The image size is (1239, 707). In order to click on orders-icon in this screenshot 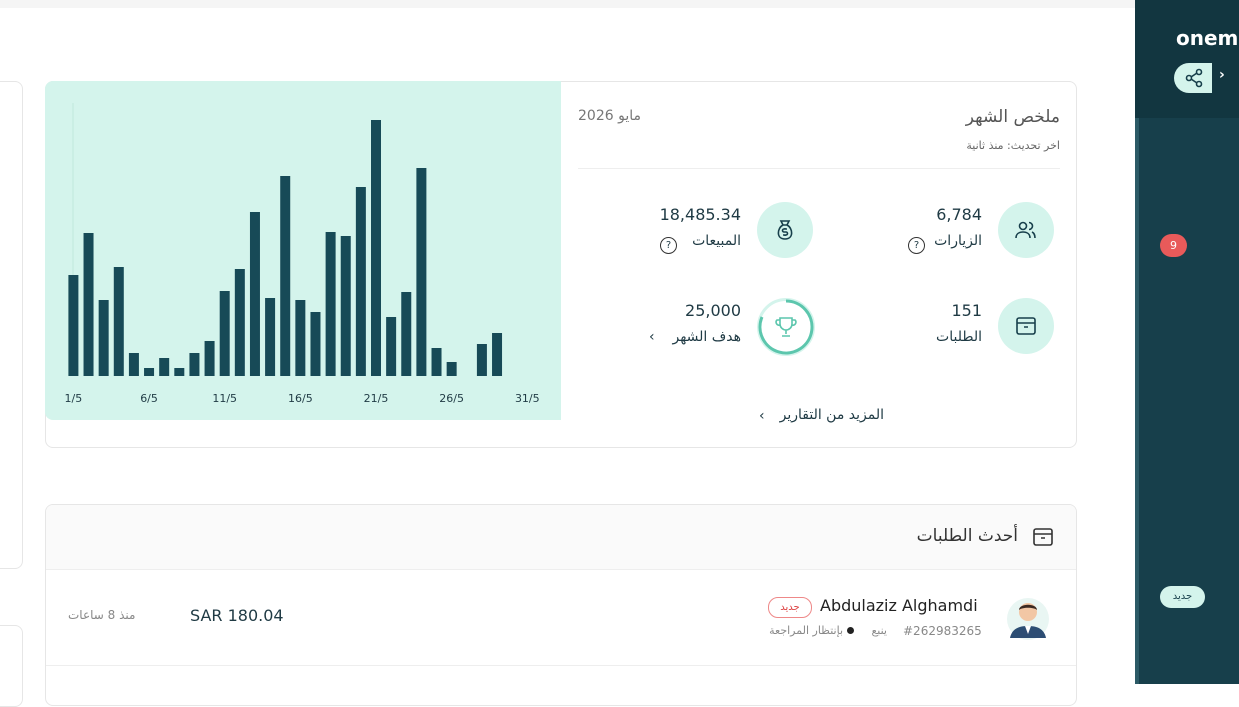, I will do `click(1026, 326)`.